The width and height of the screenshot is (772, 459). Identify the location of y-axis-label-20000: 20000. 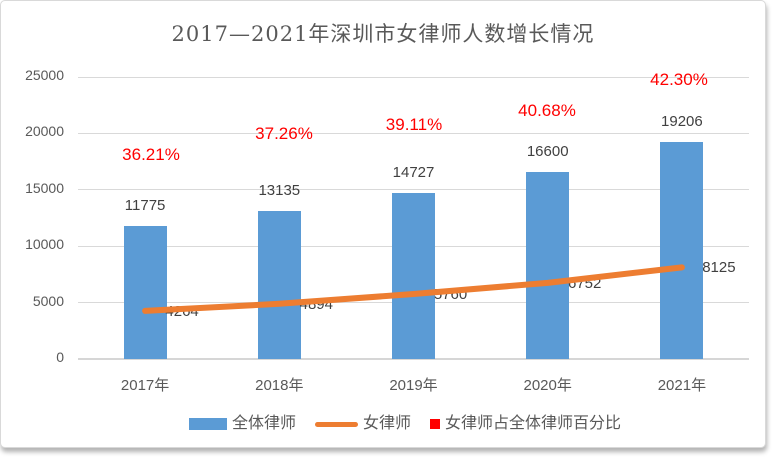
(44, 131).